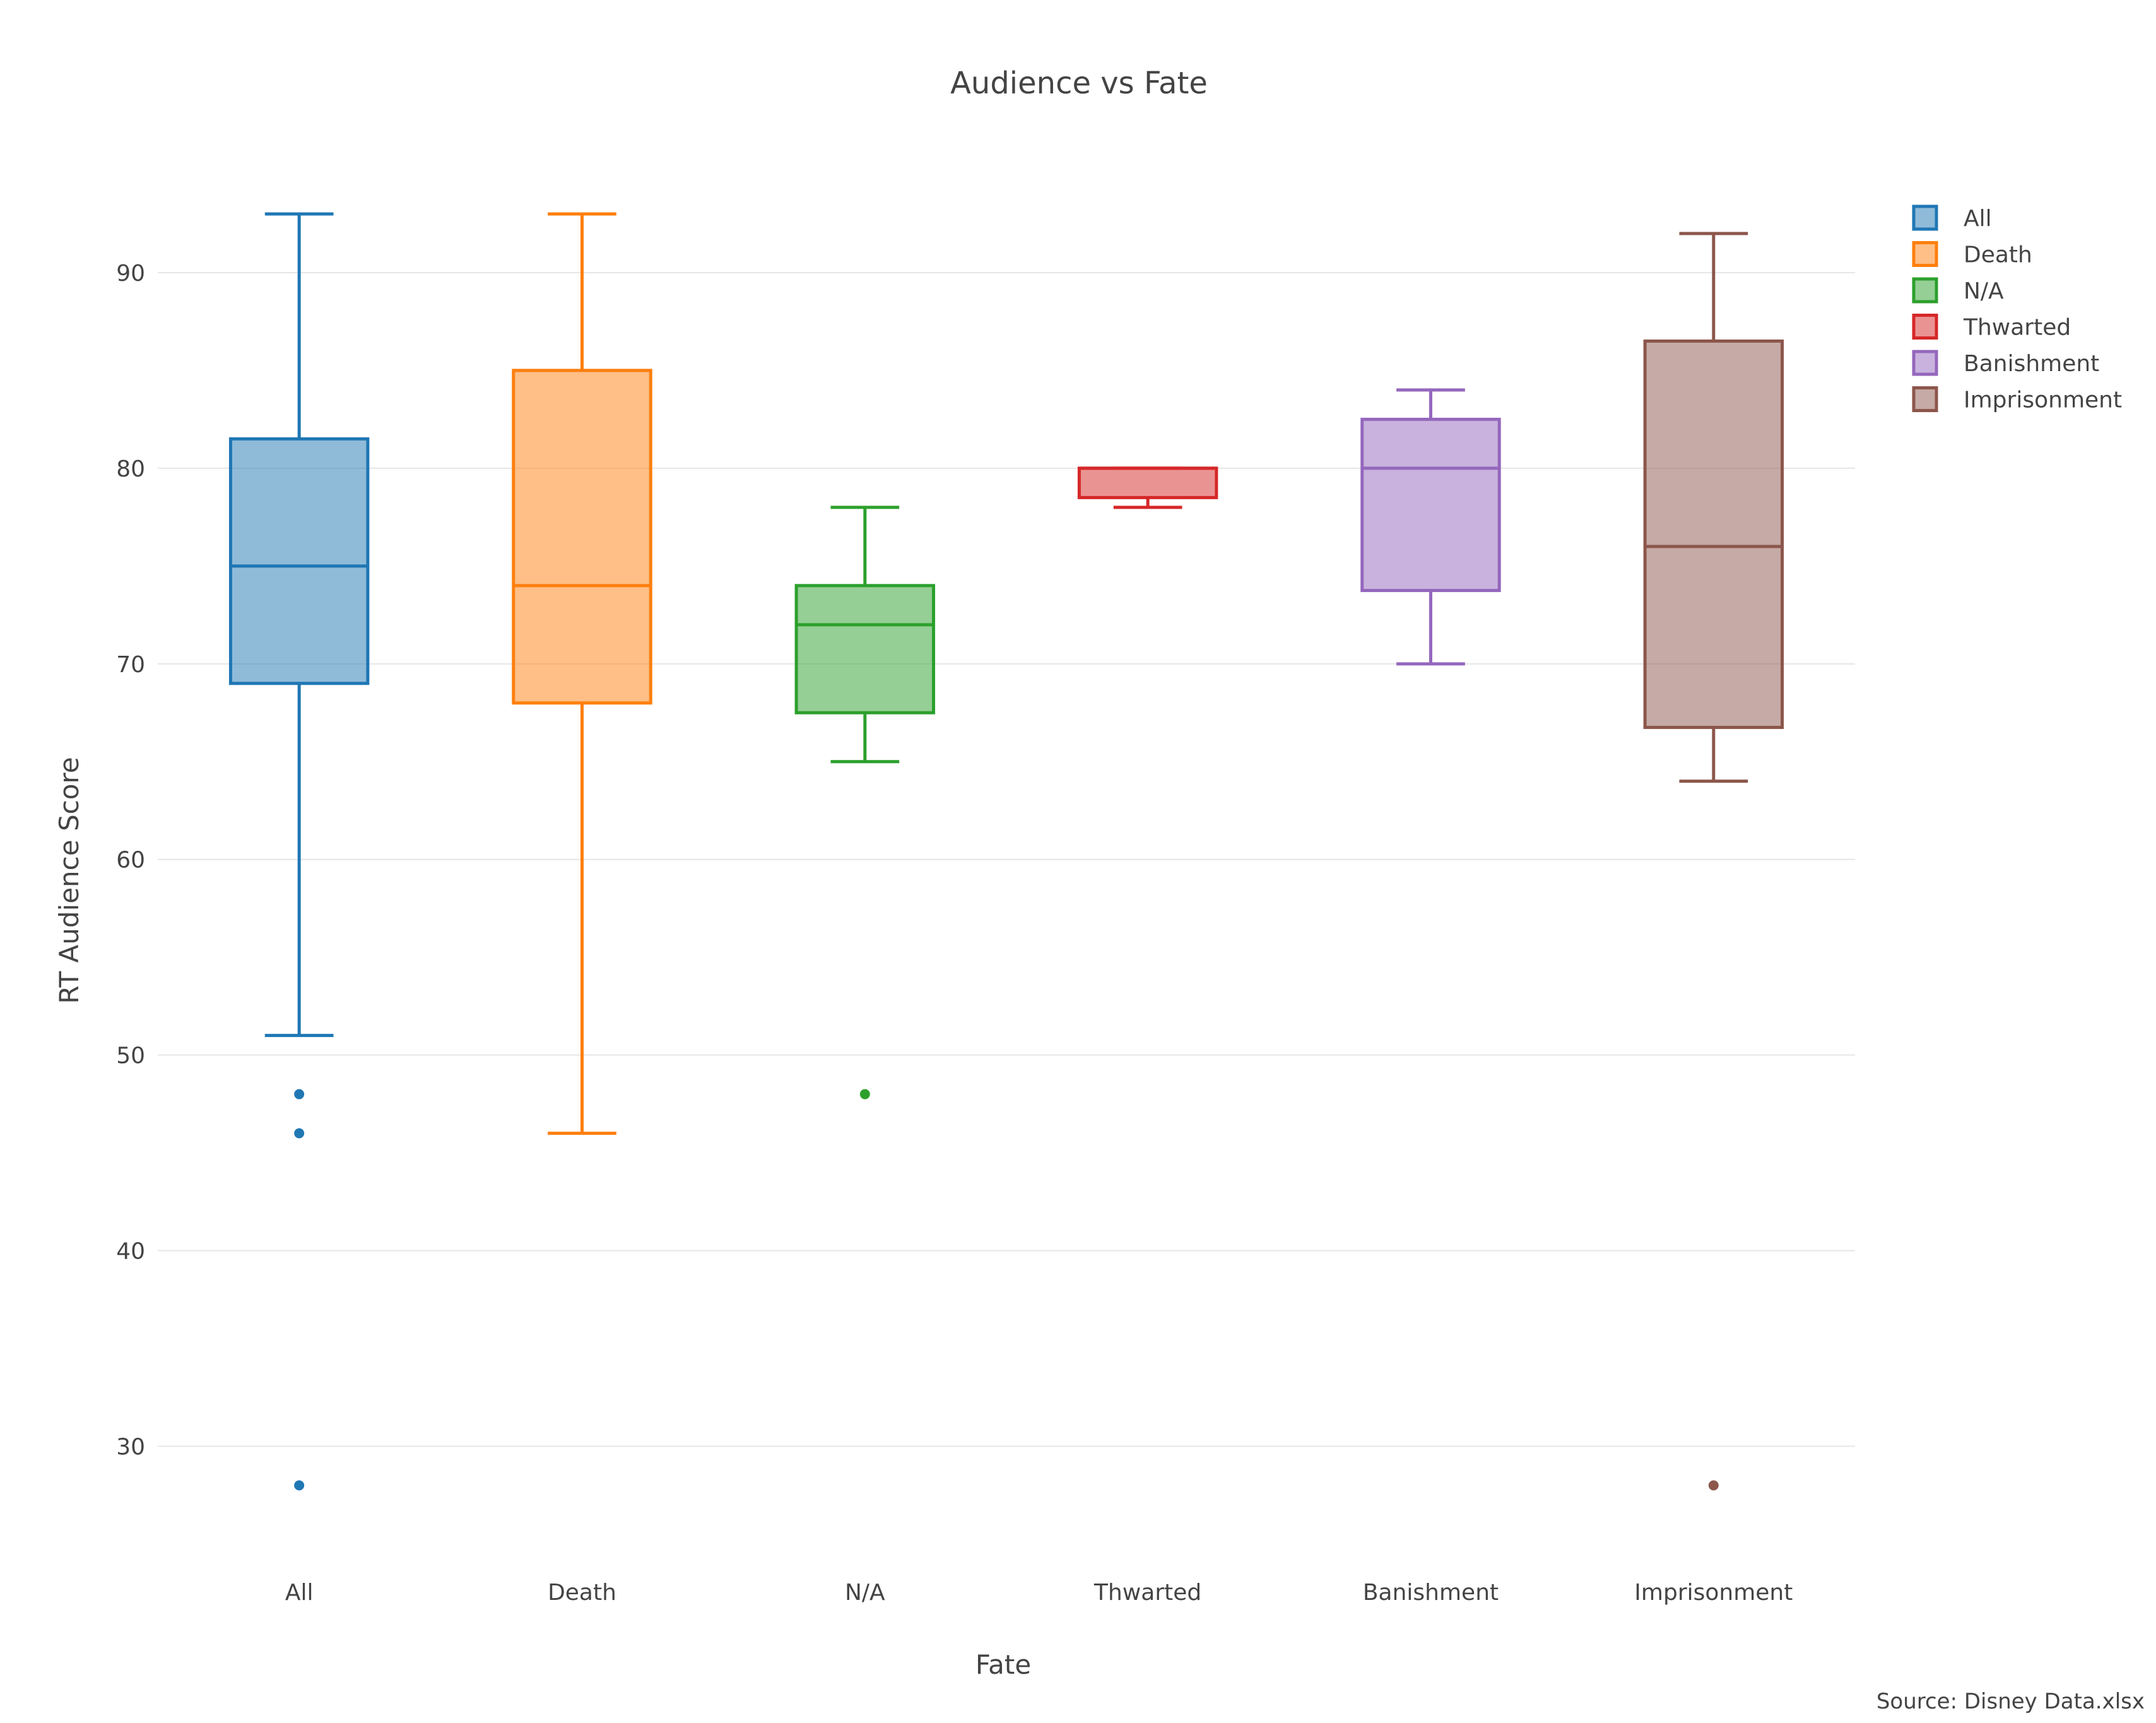 The width and height of the screenshot is (2156, 1723). I want to click on box-n-a, so click(865, 803).